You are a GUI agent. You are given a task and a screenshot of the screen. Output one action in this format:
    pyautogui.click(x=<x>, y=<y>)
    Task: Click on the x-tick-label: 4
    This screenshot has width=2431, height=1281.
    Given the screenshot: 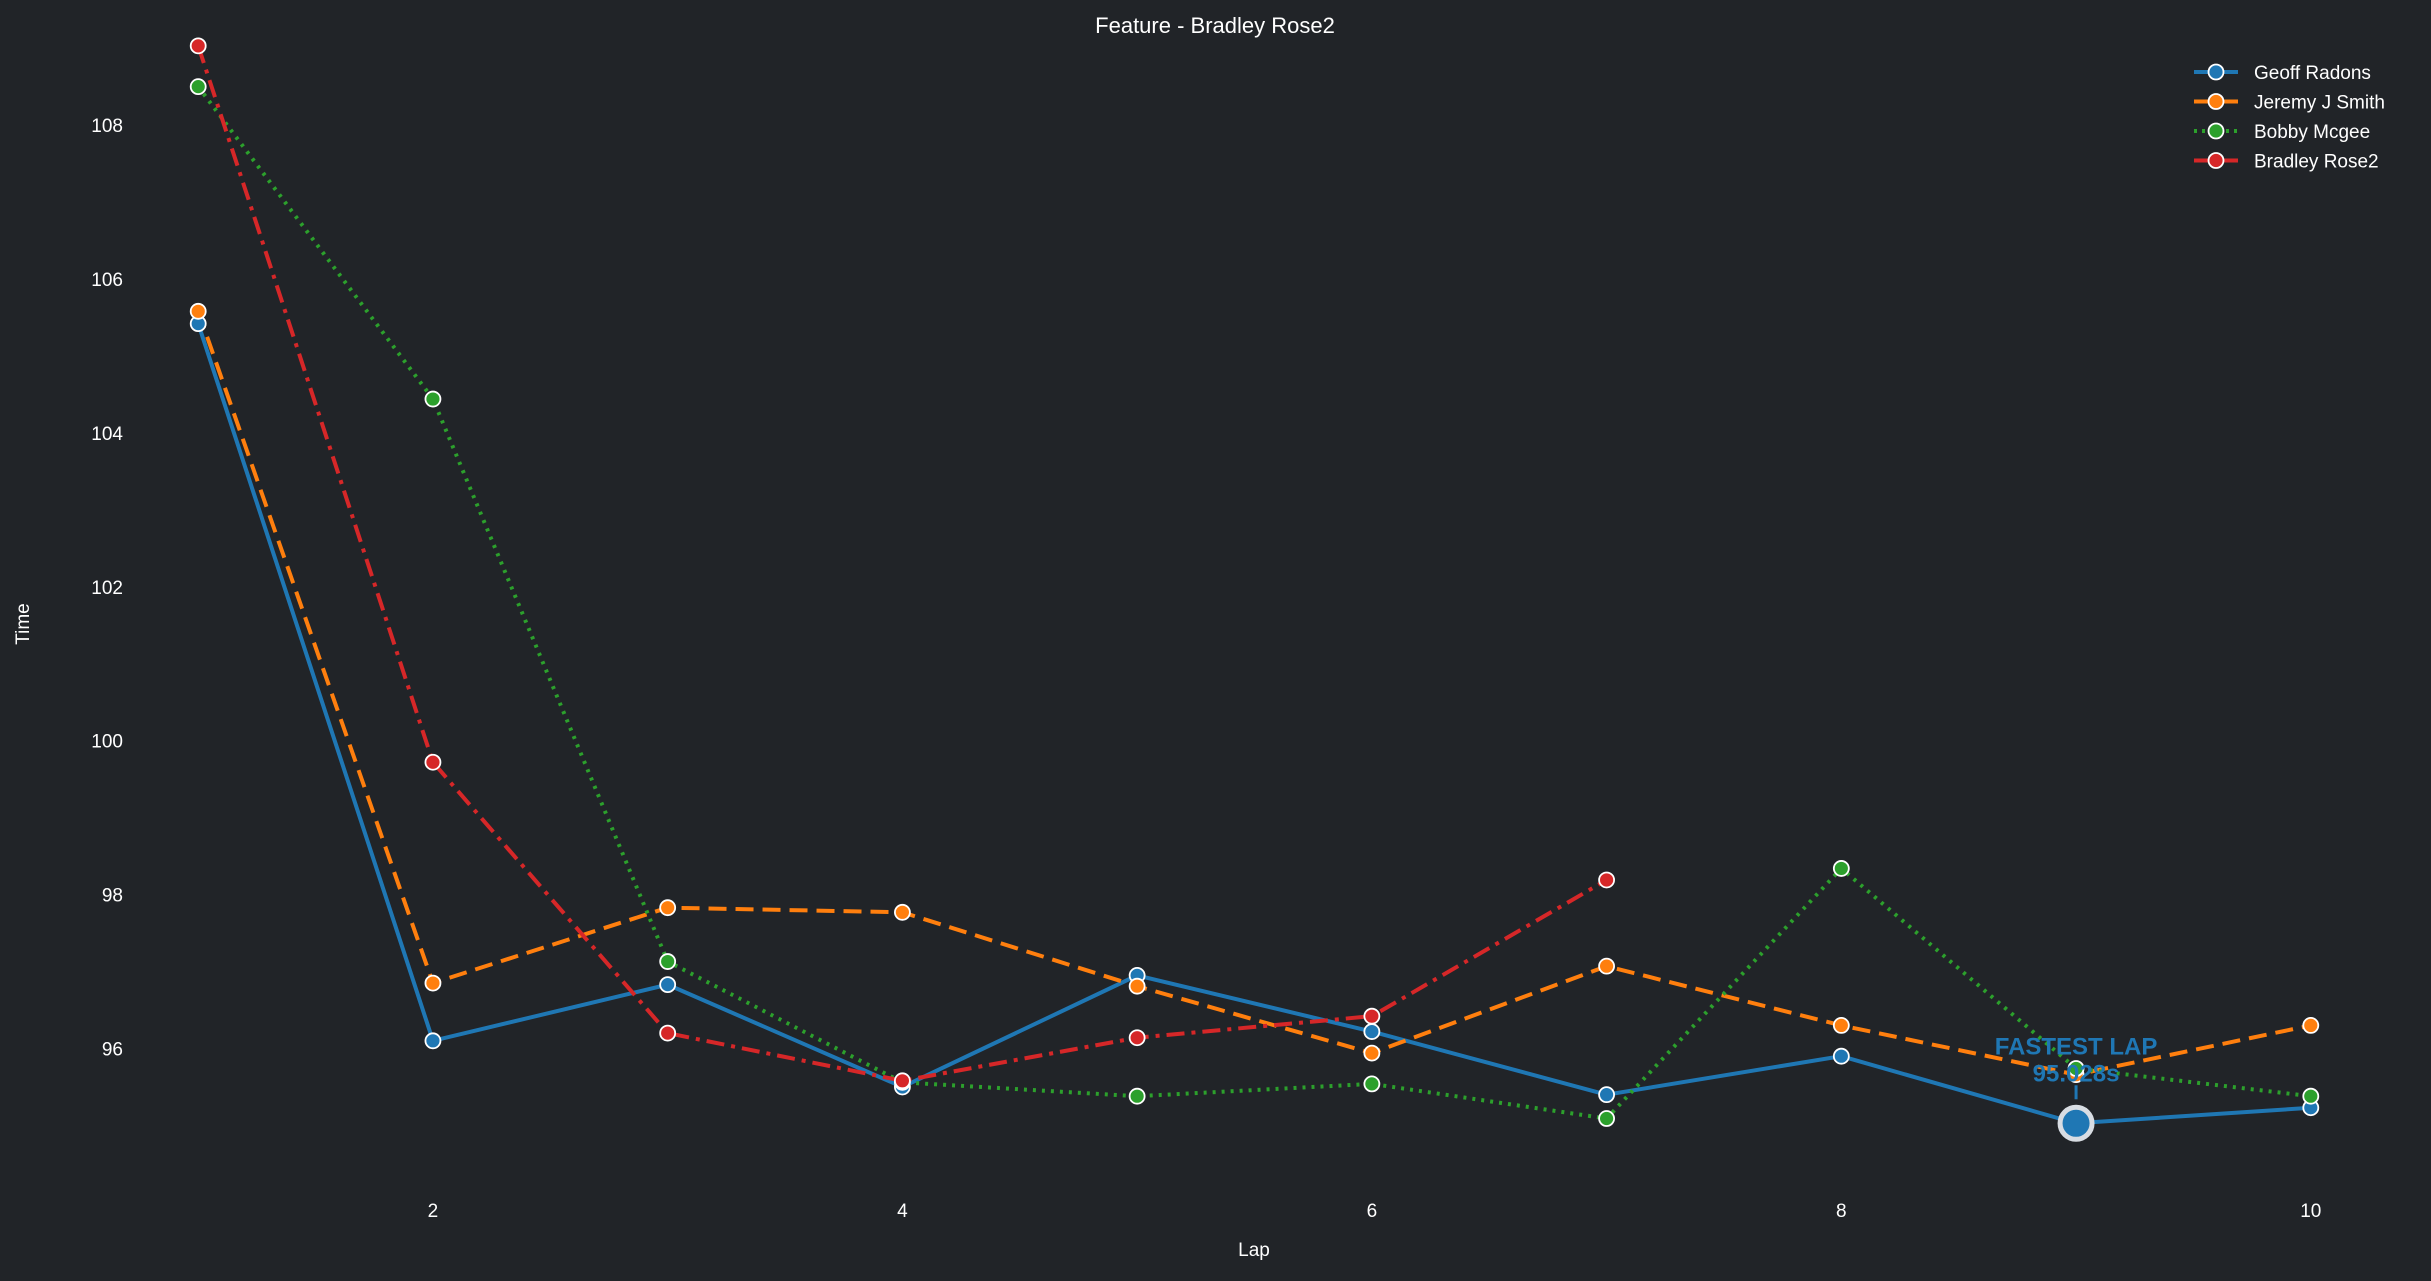 What is the action you would take?
    pyautogui.click(x=902, y=1211)
    